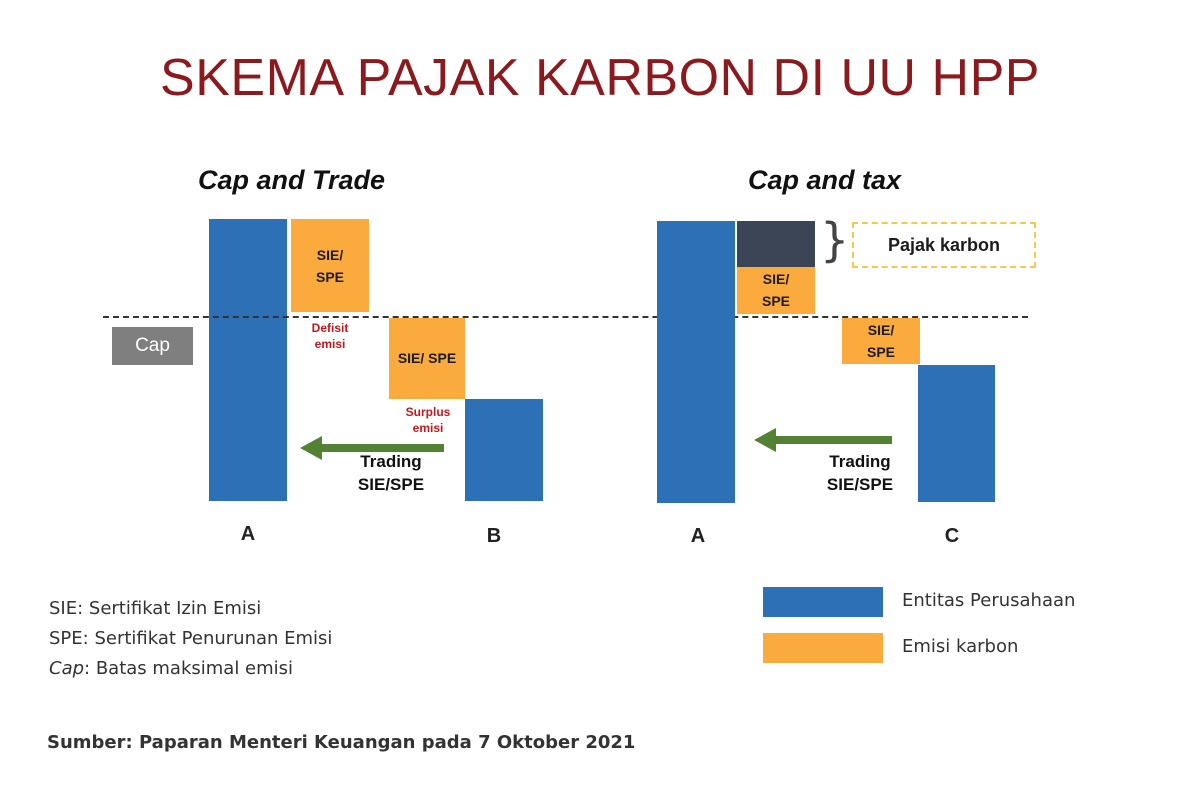 This screenshot has width=1200, height=800. I want to click on trading-left-line1: Trading, so click(391, 461).